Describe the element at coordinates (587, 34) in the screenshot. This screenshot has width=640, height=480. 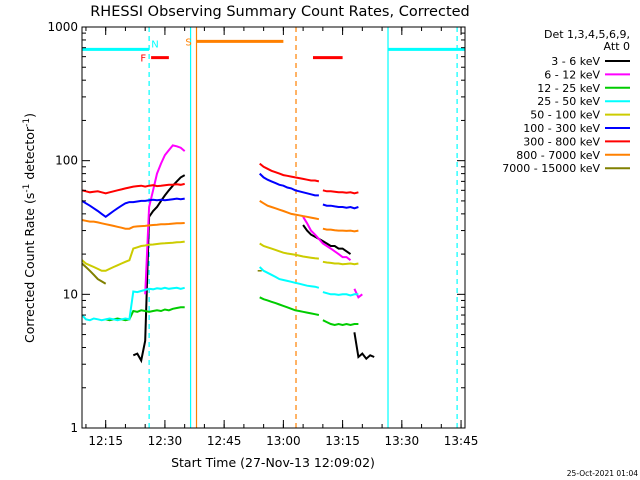
I see `legend-header: Det 1,3,4,5,6,9,` at that location.